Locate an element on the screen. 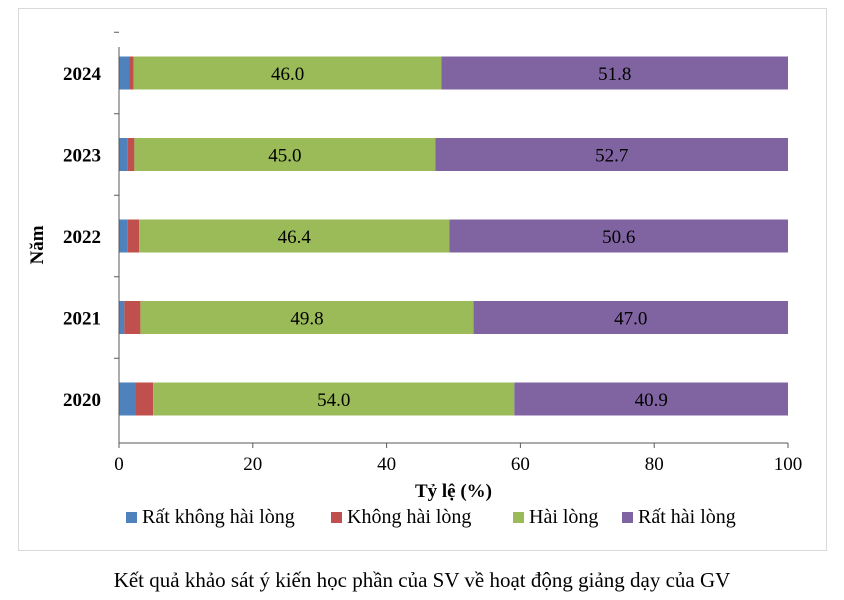 The height and width of the screenshot is (600, 844). data-label-2021-series-3: 47.0 is located at coordinates (630, 319).